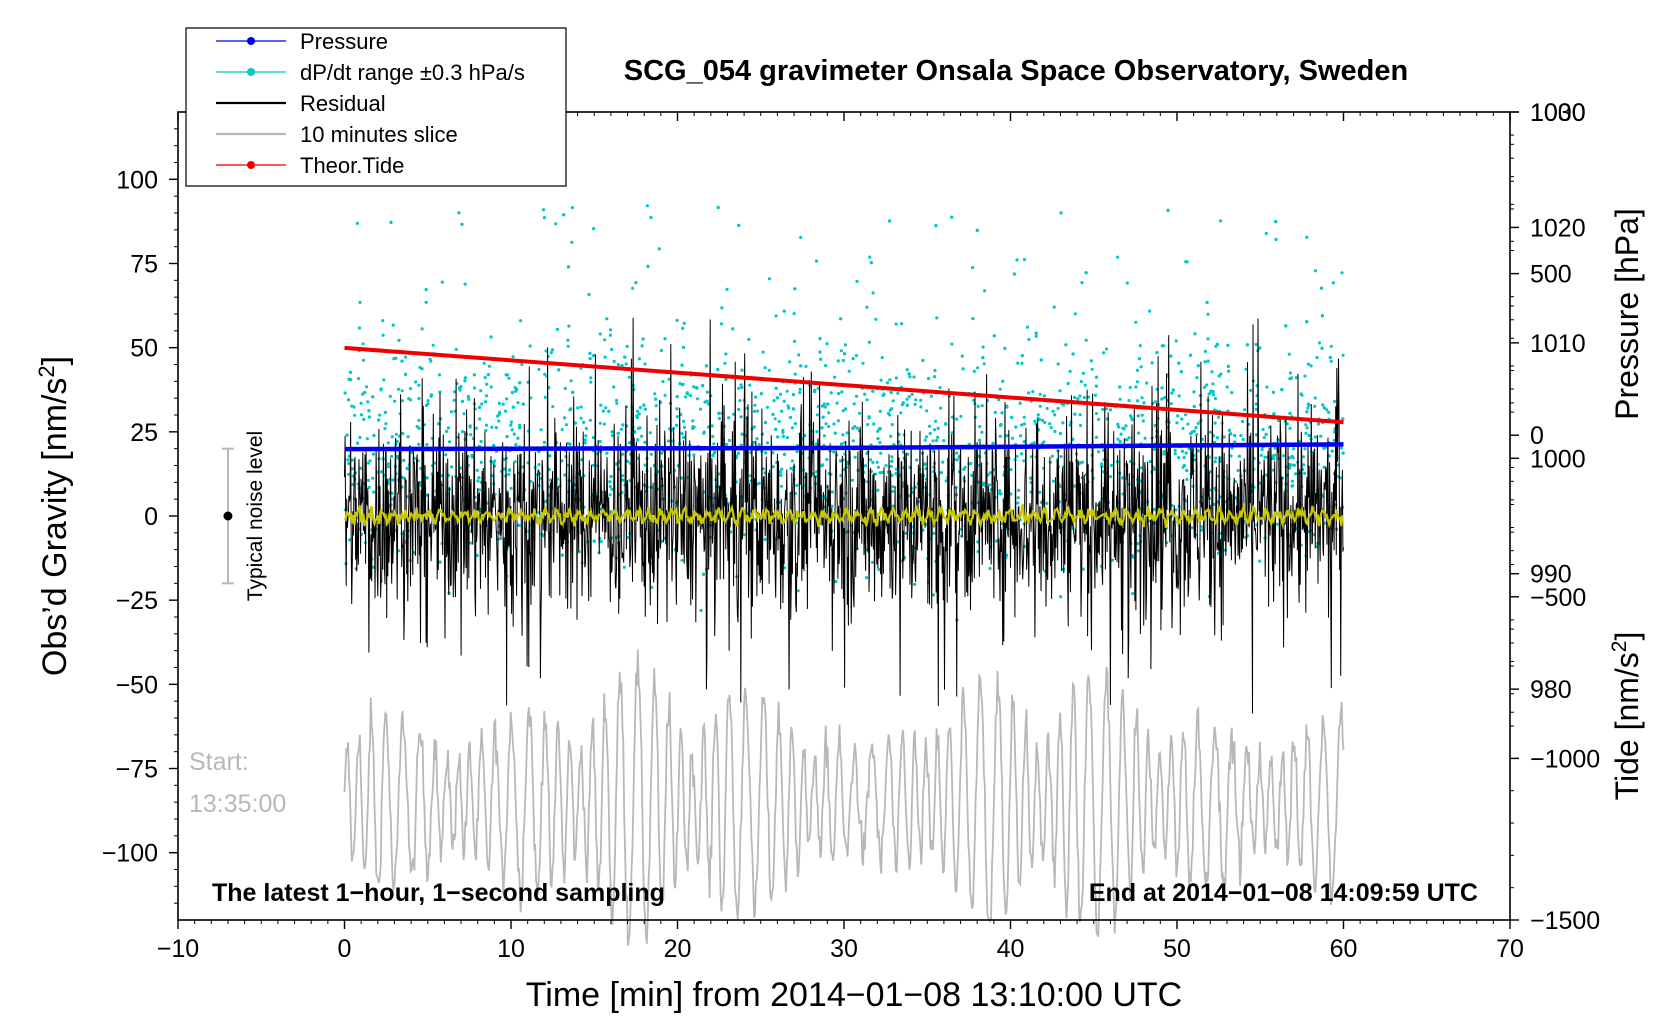 This screenshot has width=1676, height=1020. I want to click on pressure-axis-label: Pressure [hPa], so click(1627, 314).